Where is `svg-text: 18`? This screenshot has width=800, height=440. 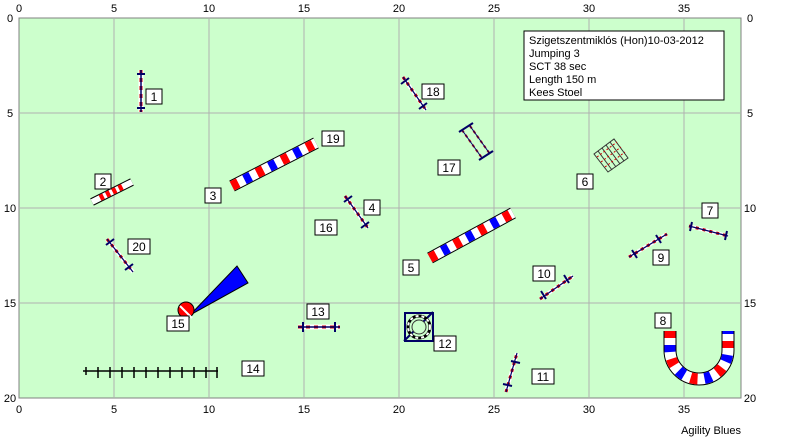 svg-text: 18 is located at coordinates (433, 92).